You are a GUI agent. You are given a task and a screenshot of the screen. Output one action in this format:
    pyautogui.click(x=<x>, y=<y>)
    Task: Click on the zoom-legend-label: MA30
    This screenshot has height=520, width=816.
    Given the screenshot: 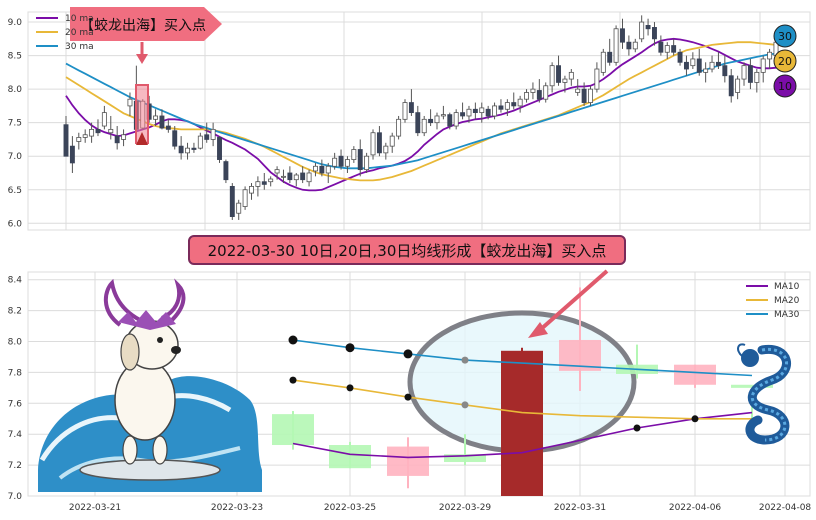 What is the action you would take?
    pyautogui.click(x=787, y=315)
    